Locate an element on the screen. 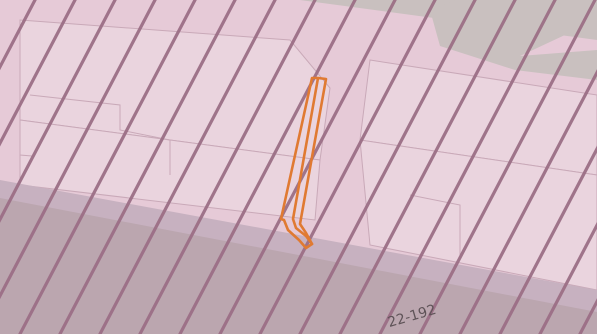  parcel is located at coordinates (478, 117).